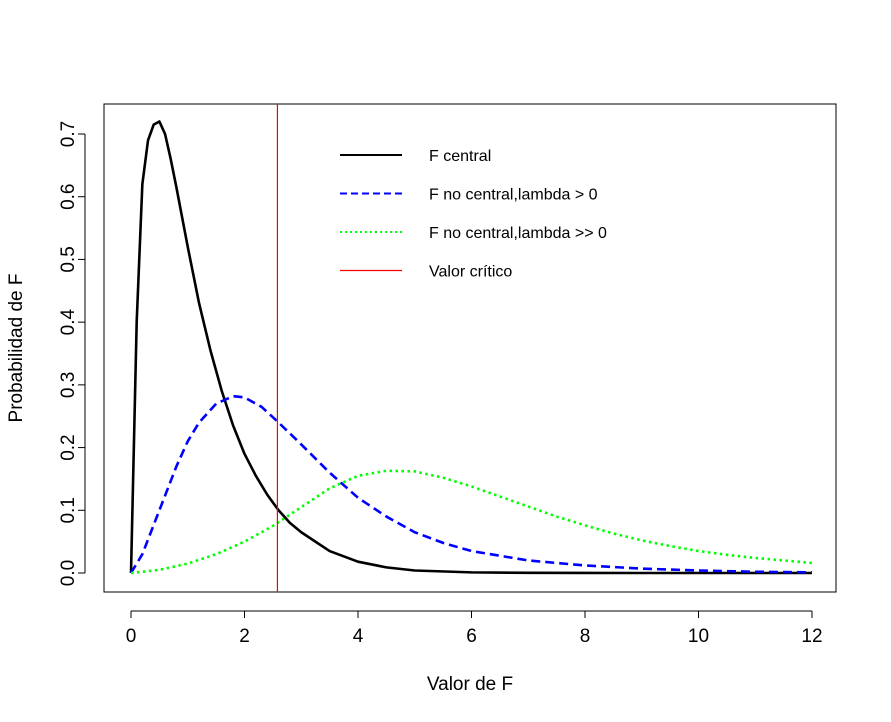  I want to click on x-tick-label: 0, so click(131, 636).